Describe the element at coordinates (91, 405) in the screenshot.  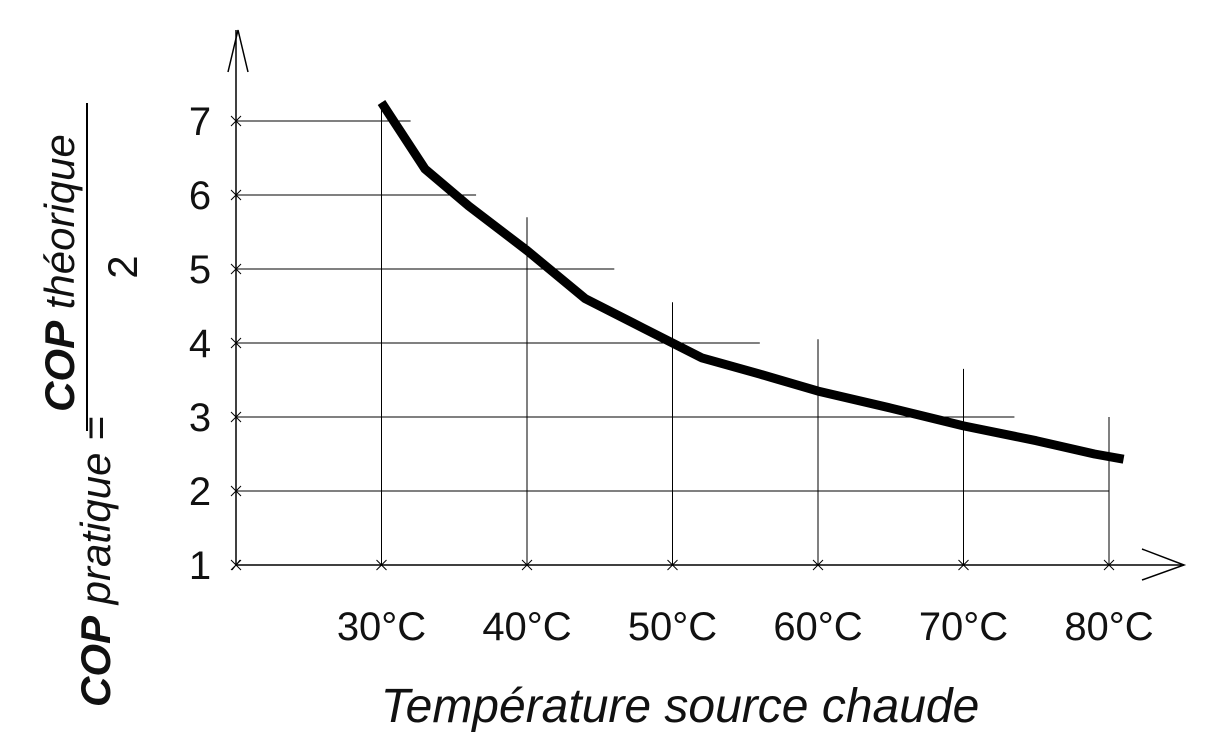
I see `y-axis-label: COP pratique = COP théorique 2` at that location.